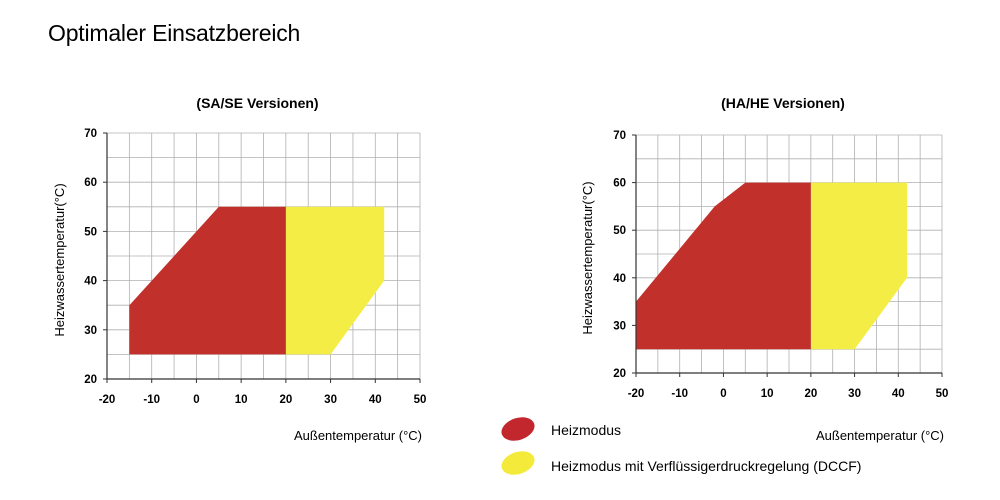 The image size is (1000, 500). What do you see at coordinates (257, 103) in the screenshot?
I see `chart-title: (SA/SE Versionen)` at bounding box center [257, 103].